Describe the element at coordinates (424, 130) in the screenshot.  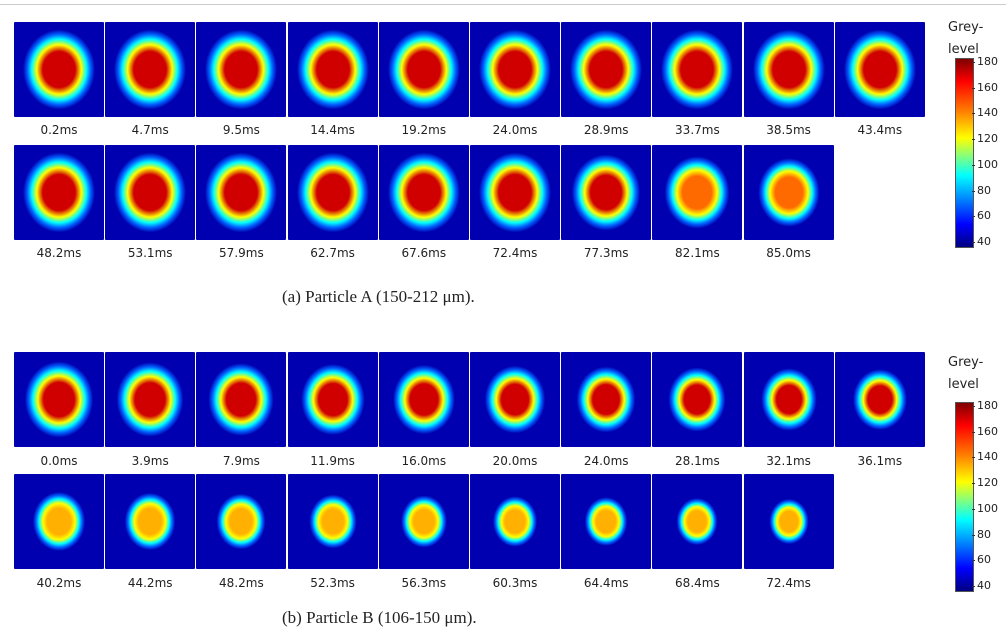
I see `frame-label: 19.2ms` at that location.